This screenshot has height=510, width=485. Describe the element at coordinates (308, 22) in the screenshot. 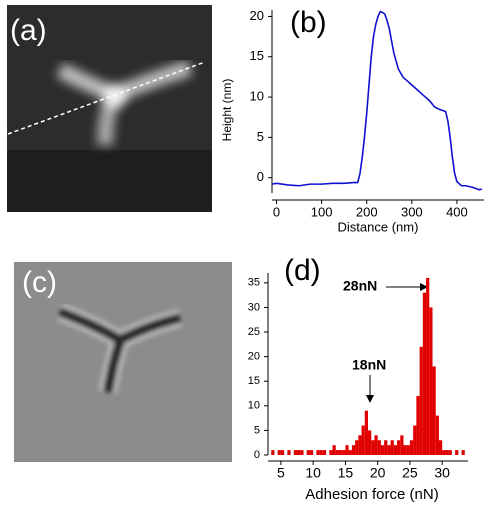

I see `chart-title: (b)` at that location.